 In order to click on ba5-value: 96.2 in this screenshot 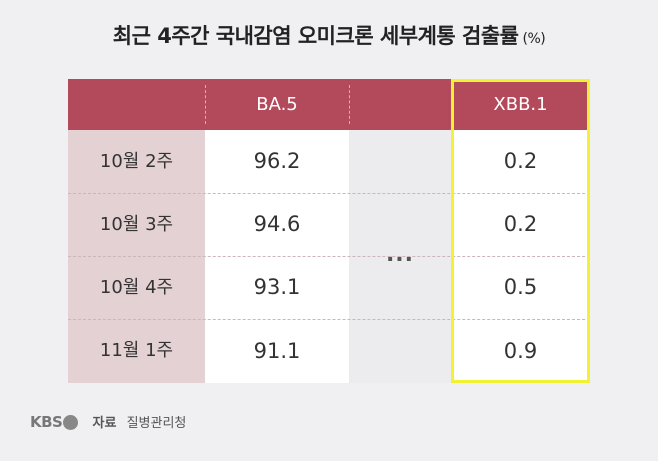, I will do `click(277, 161)`.